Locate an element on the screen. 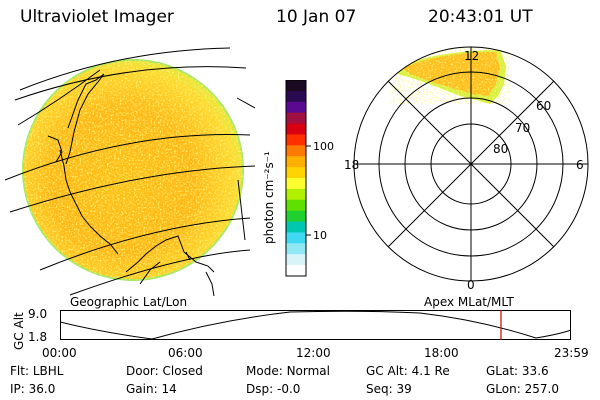 Image resolution: width=600 pixels, height=400 pixels. status-gain: Gain: 14 is located at coordinates (151, 389).